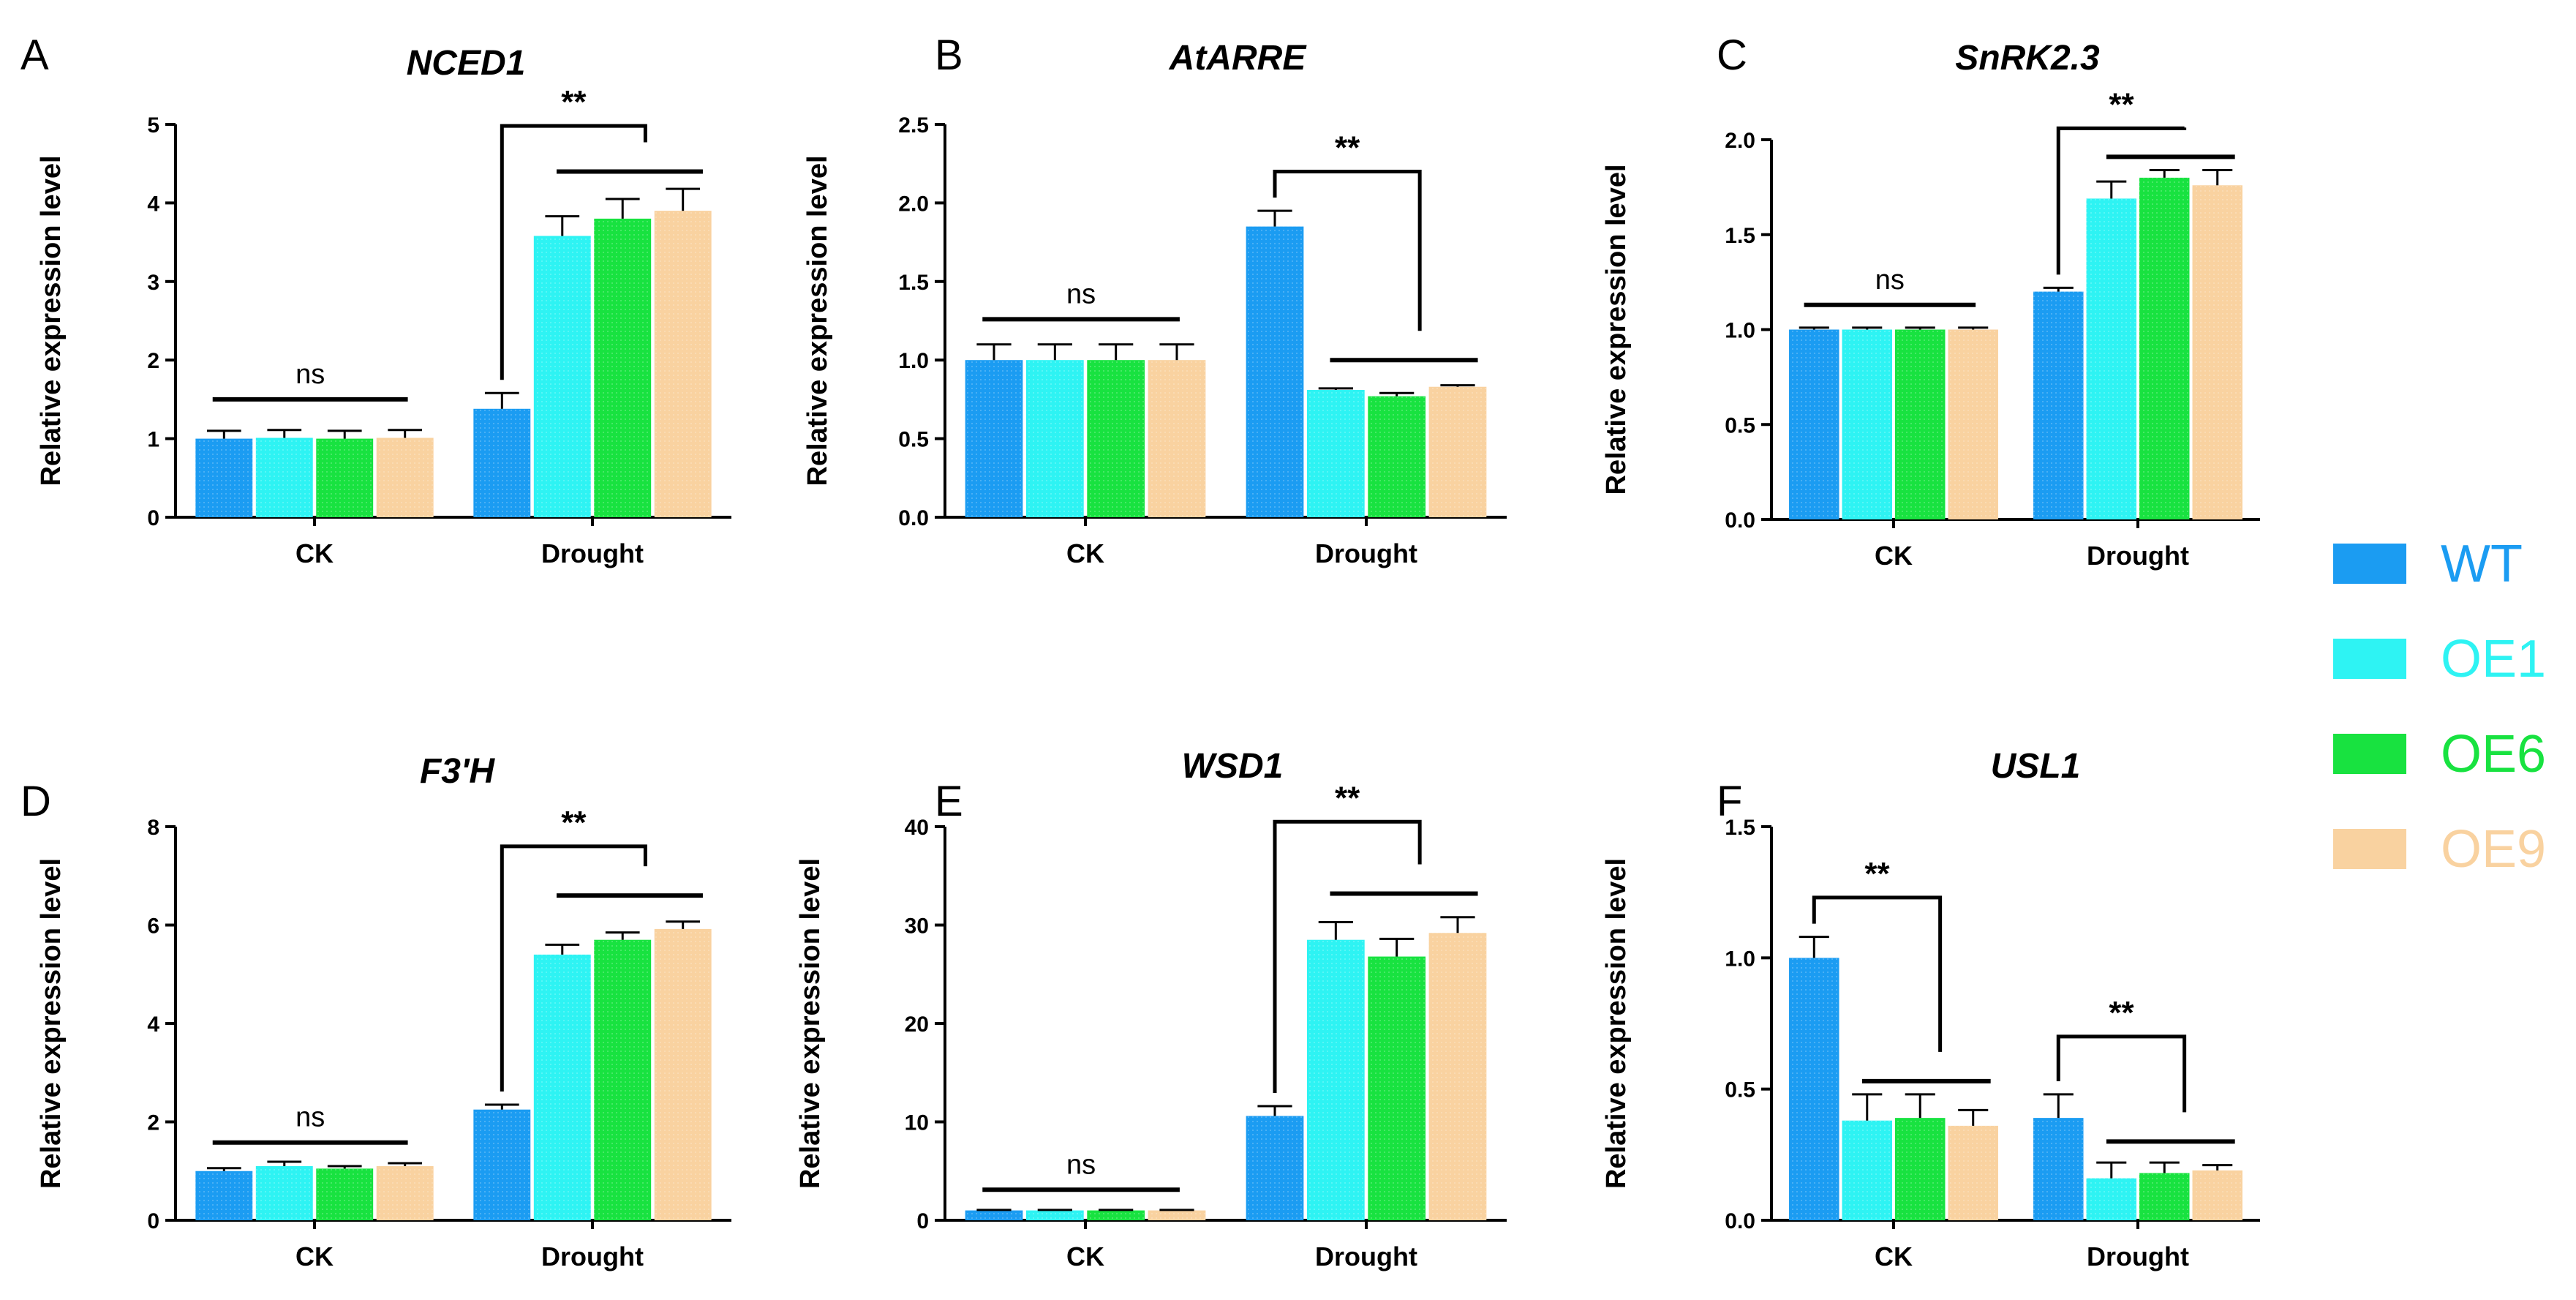 The image size is (2576, 1300). I want to click on y-tick-label: 2.5, so click(913, 125).